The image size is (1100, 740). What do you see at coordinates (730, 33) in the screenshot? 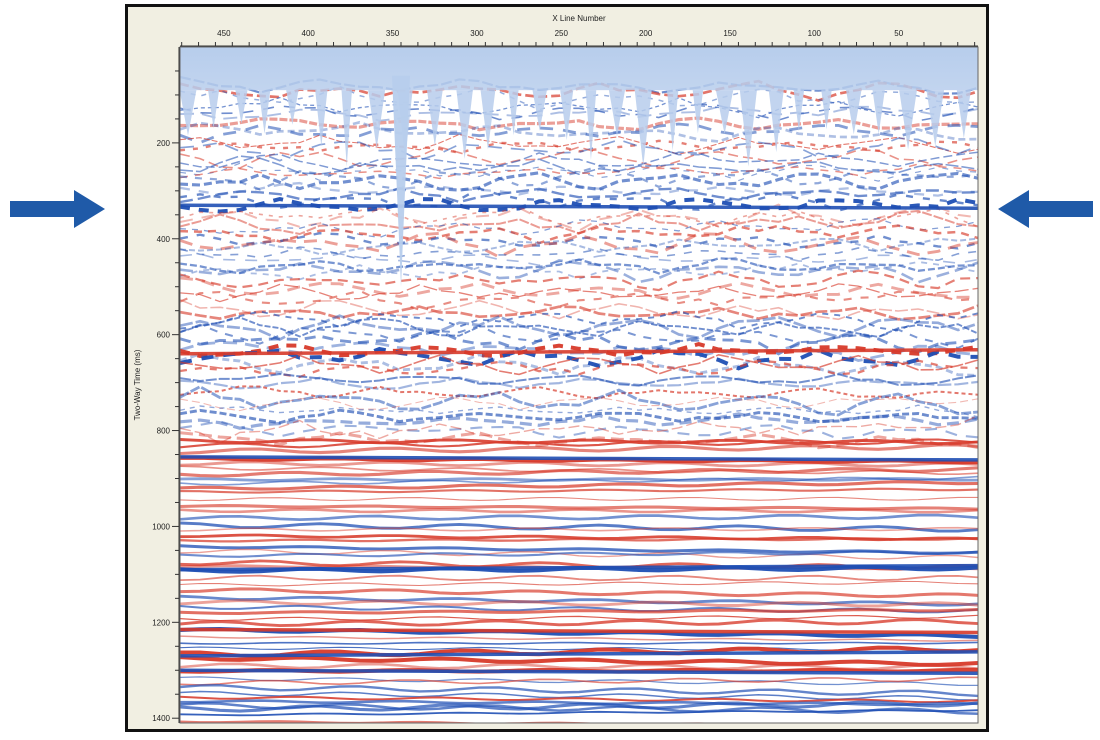
I see `x-tick-label: 150` at bounding box center [730, 33].